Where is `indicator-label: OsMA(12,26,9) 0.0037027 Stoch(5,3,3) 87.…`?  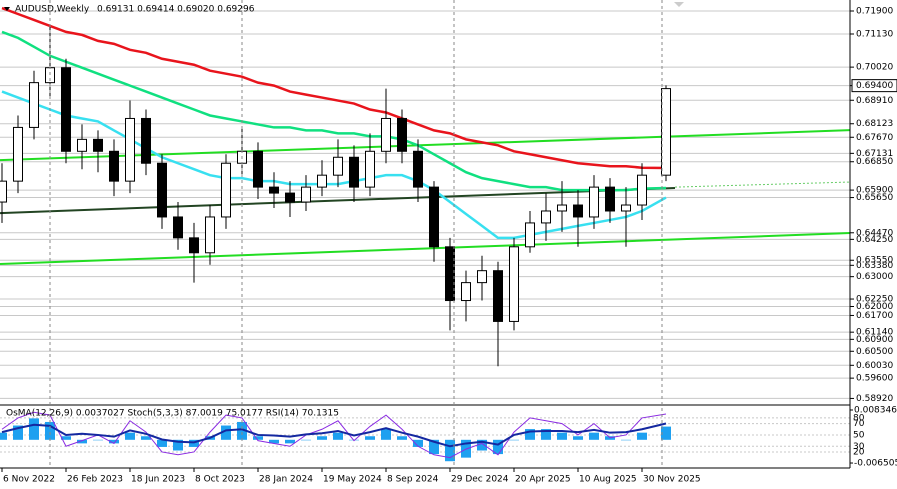
indicator-label: OsMA(12,26,9) 0.0037027 Stoch(5,3,3) 87.… is located at coordinates (172, 414).